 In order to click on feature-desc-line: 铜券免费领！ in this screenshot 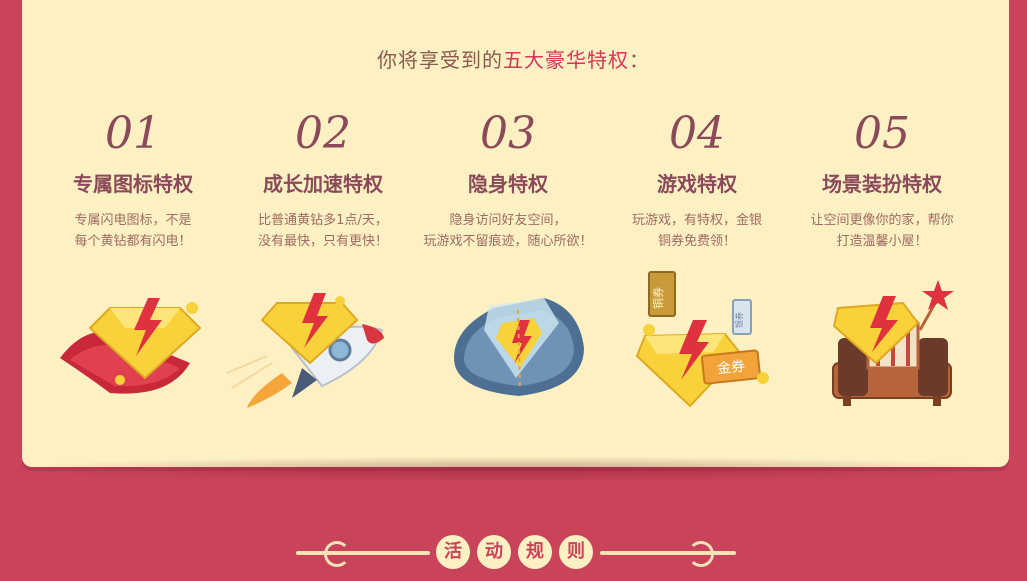, I will do `click(696, 241)`.